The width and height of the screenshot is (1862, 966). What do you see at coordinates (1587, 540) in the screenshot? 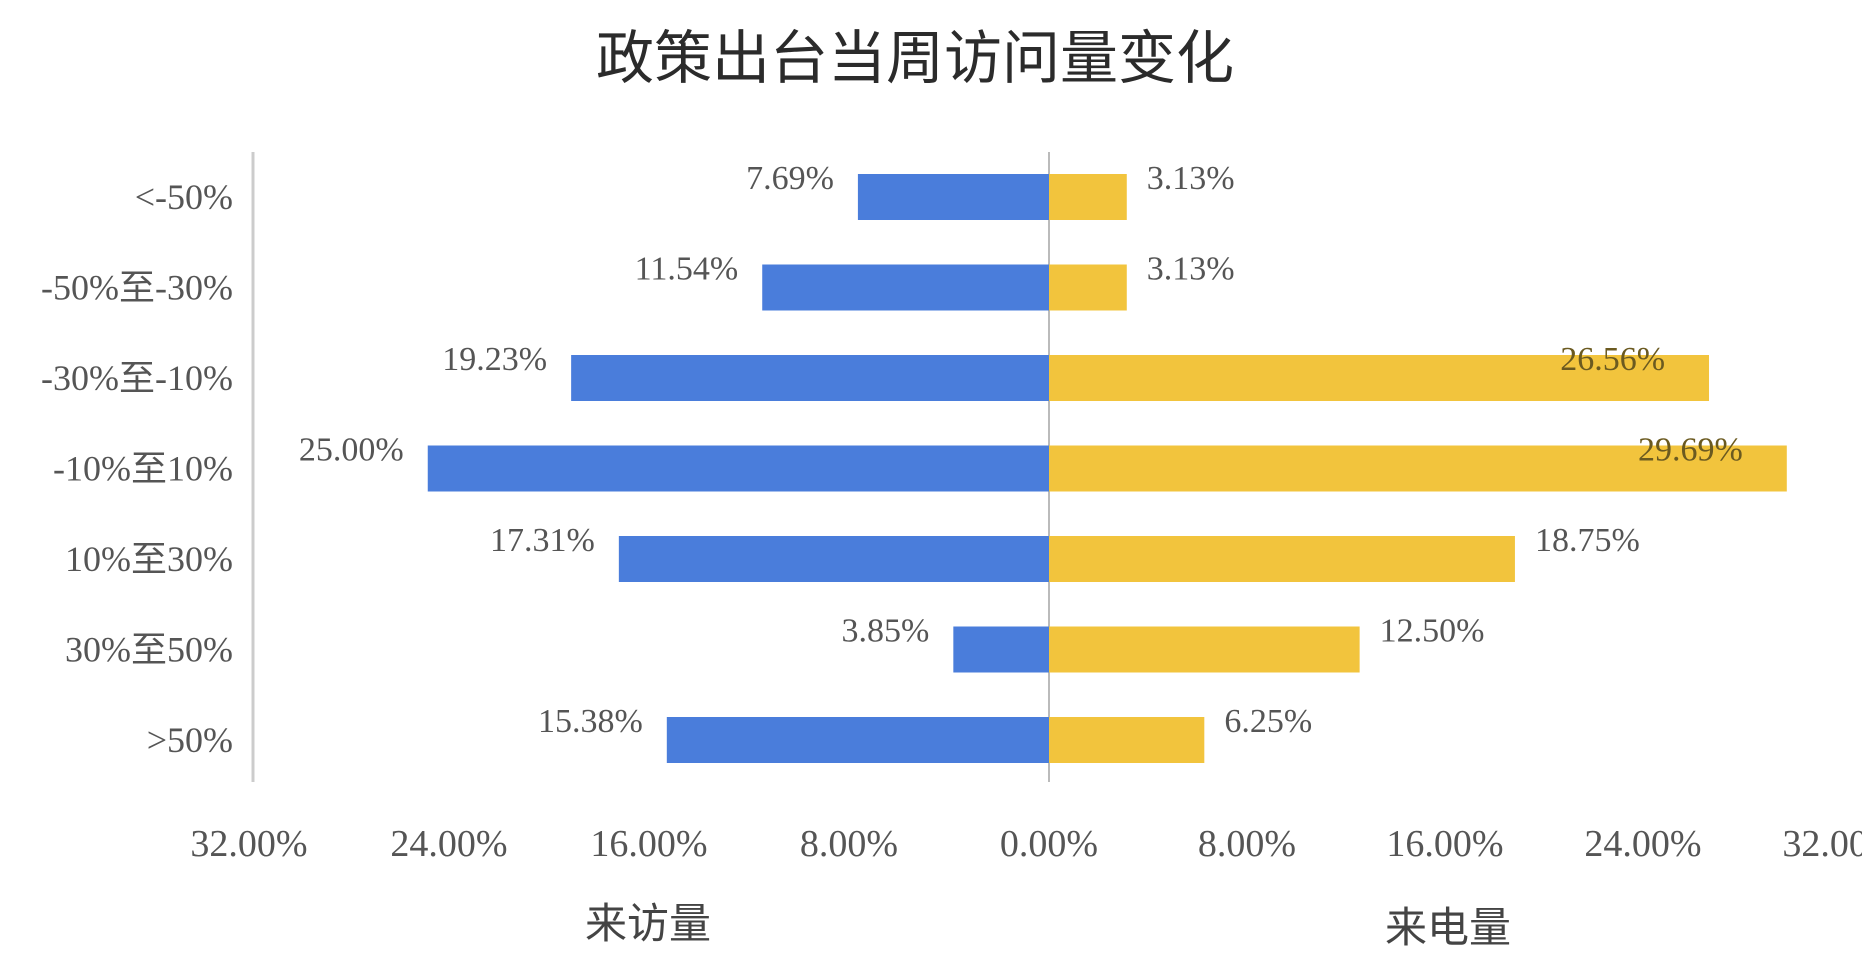
I see `calls-data-label: 18.75%` at bounding box center [1587, 540].